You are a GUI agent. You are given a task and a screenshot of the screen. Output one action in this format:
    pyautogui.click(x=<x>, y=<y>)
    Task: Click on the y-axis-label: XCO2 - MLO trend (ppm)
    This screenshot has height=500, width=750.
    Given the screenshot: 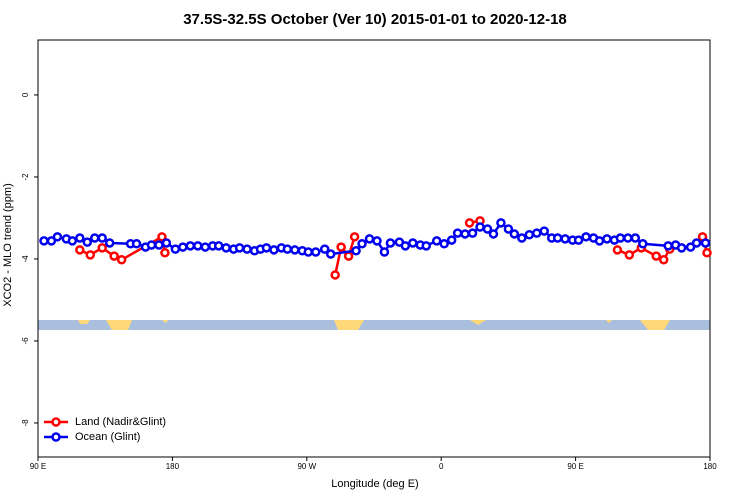 What is the action you would take?
    pyautogui.click(x=8, y=244)
    